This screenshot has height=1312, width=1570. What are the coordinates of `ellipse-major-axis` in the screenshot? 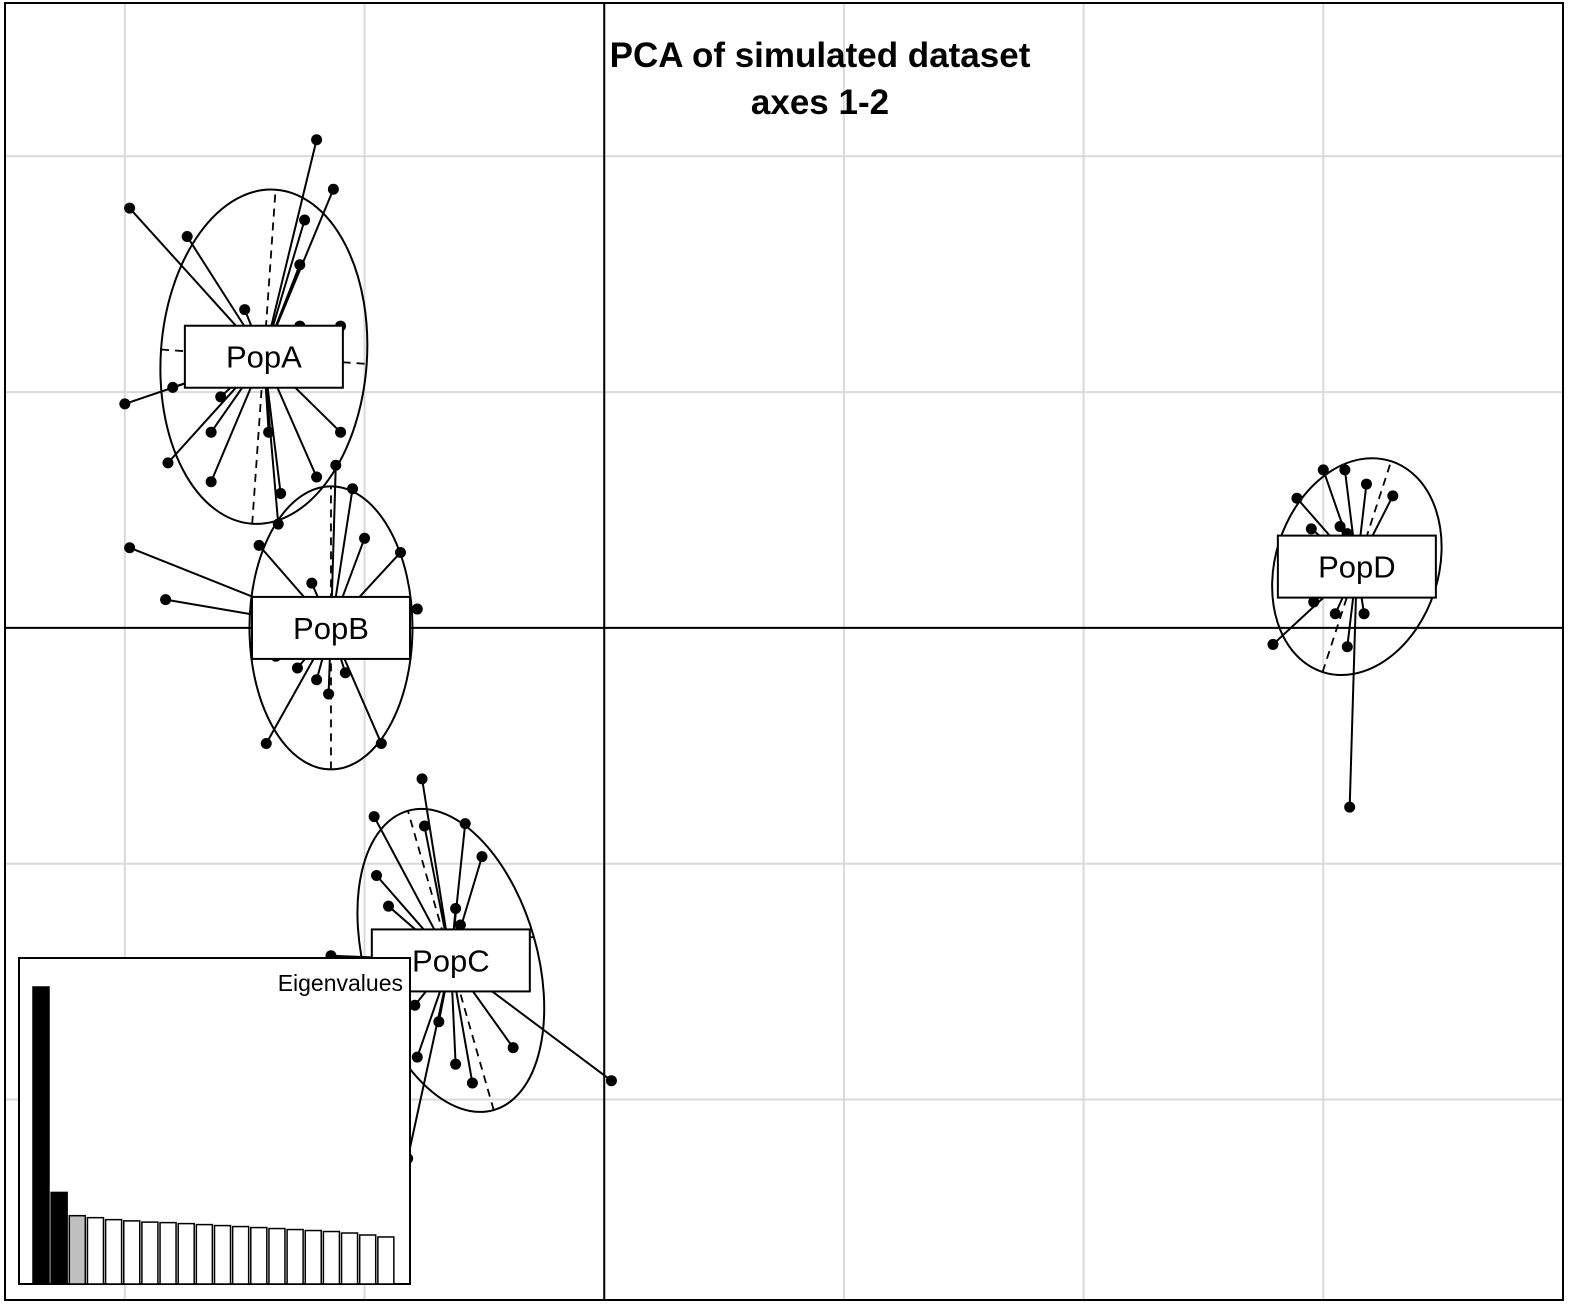 It's located at (1356, 566).